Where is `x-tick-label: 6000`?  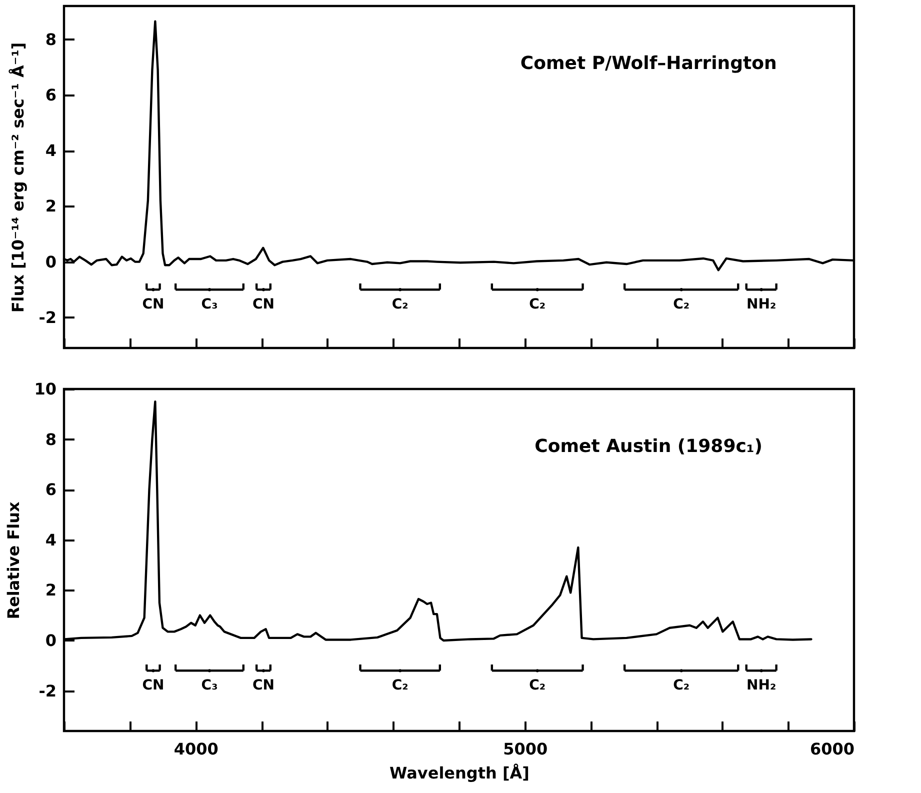 x-tick-label: 6000 is located at coordinates (832, 749).